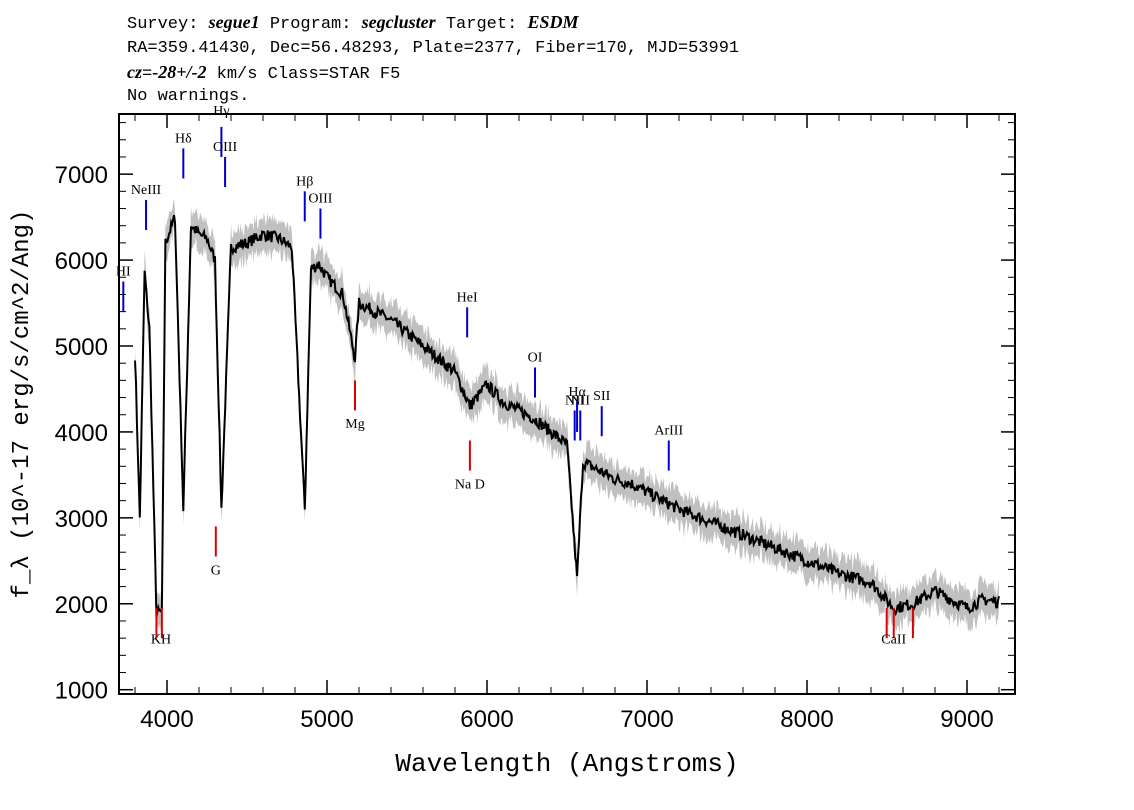 The height and width of the screenshot is (810, 1134). What do you see at coordinates (646, 719) in the screenshot?
I see `x-tick-label: 7000` at bounding box center [646, 719].